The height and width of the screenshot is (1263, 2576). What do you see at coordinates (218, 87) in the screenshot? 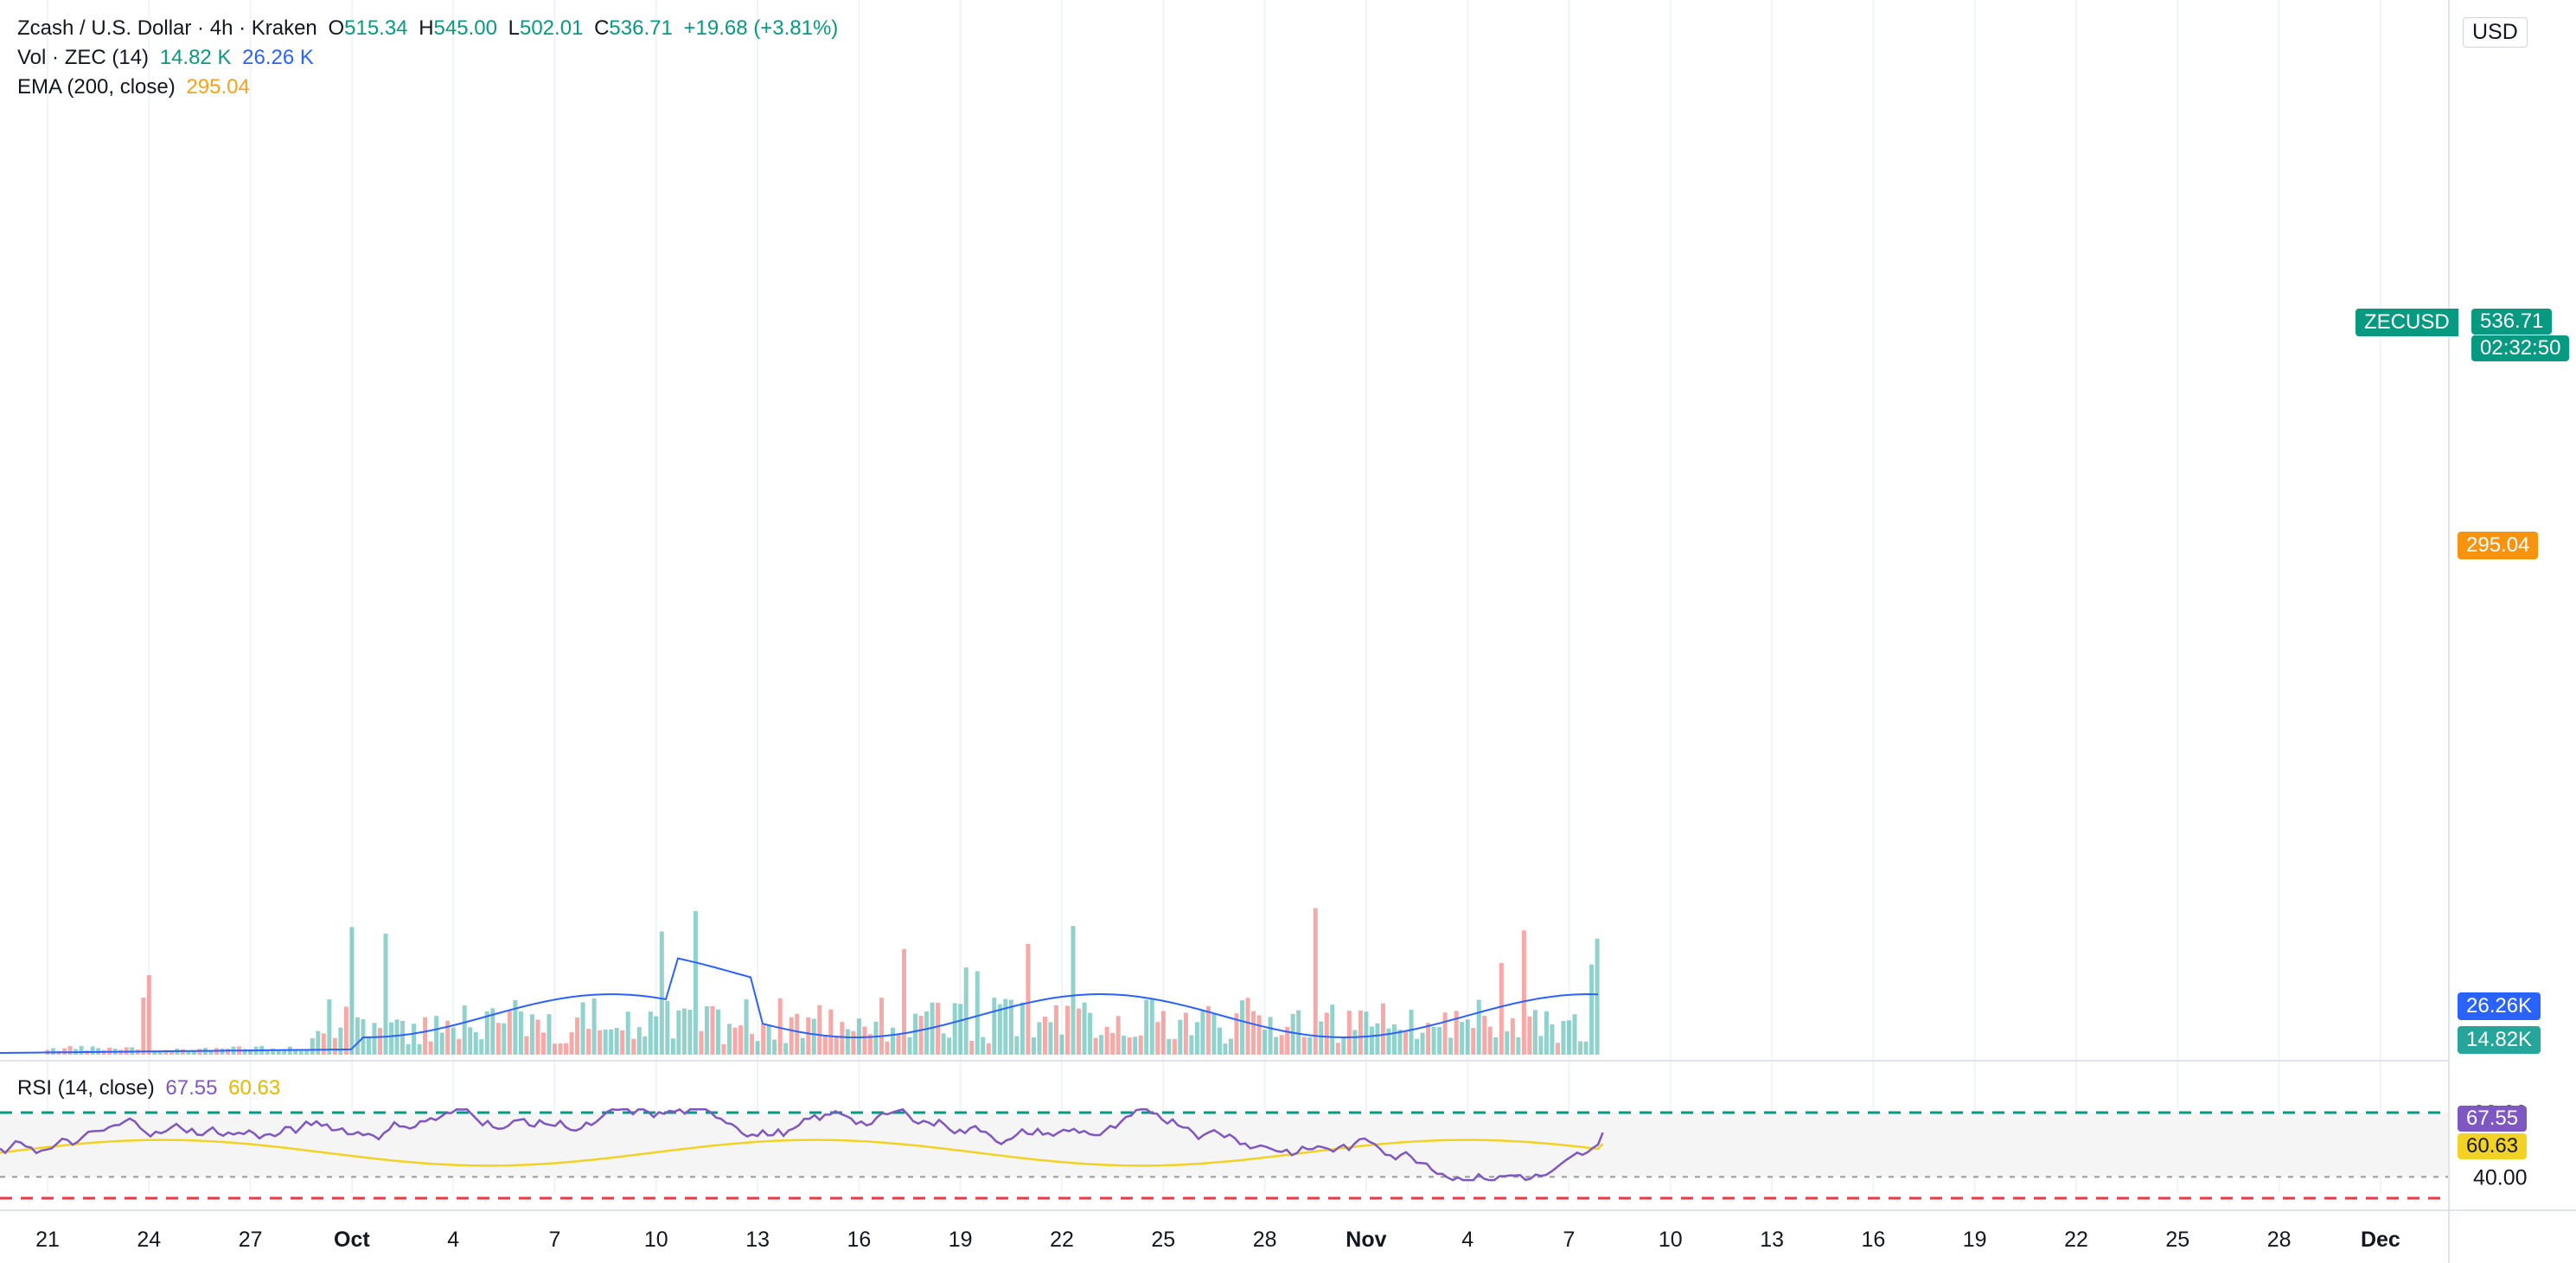
I see `ema-value: 295.04` at bounding box center [218, 87].